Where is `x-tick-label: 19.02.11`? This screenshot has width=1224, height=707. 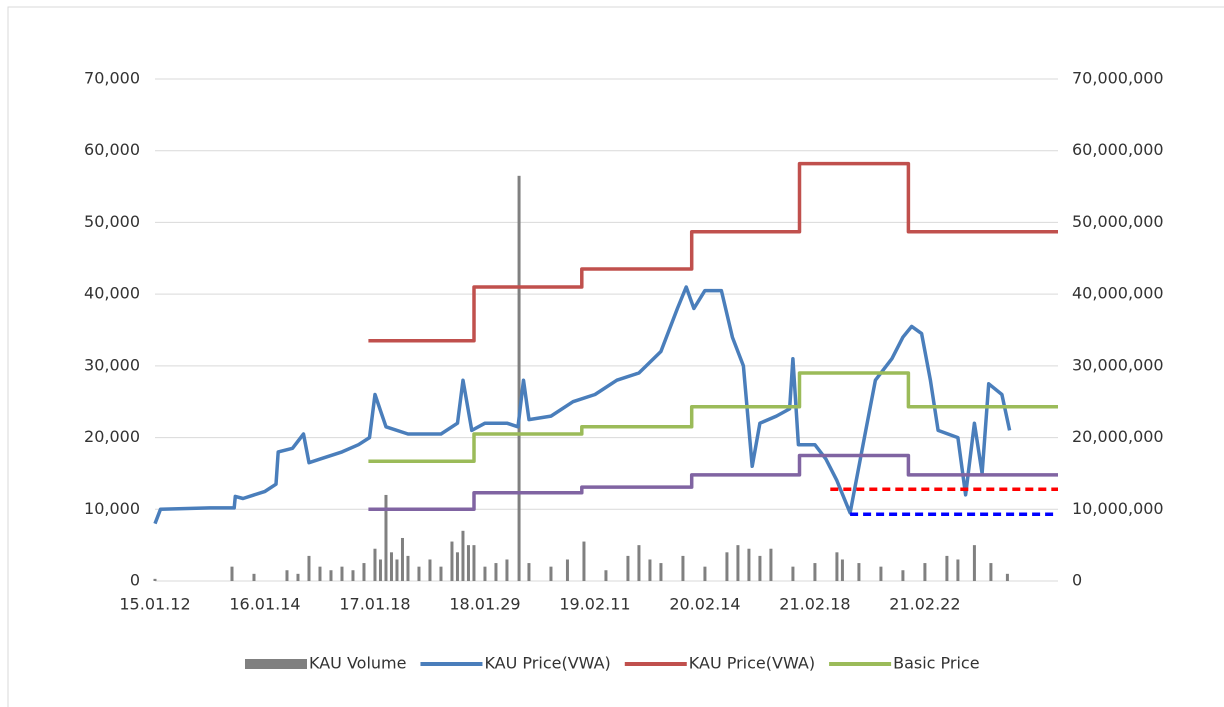 x-tick-label: 19.02.11 is located at coordinates (594, 604).